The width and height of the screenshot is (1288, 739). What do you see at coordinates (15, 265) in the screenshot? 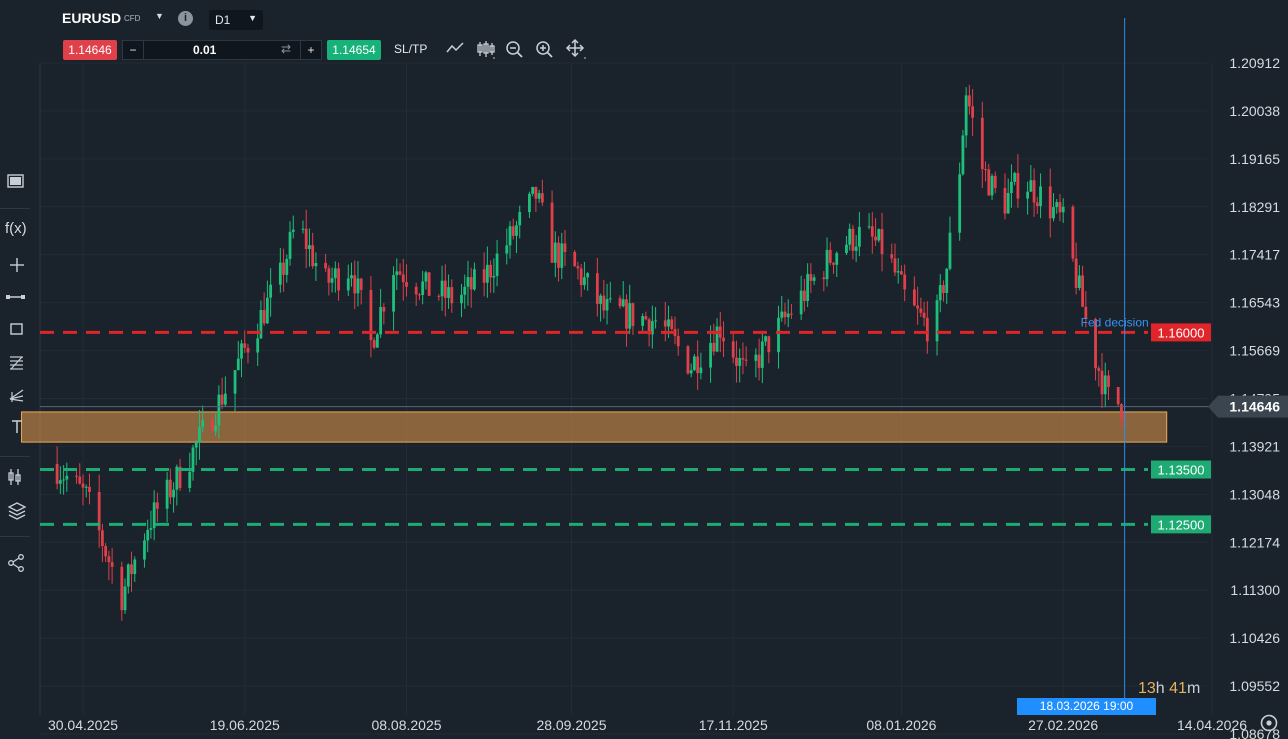
I see `crosshair-icon` at bounding box center [15, 265].